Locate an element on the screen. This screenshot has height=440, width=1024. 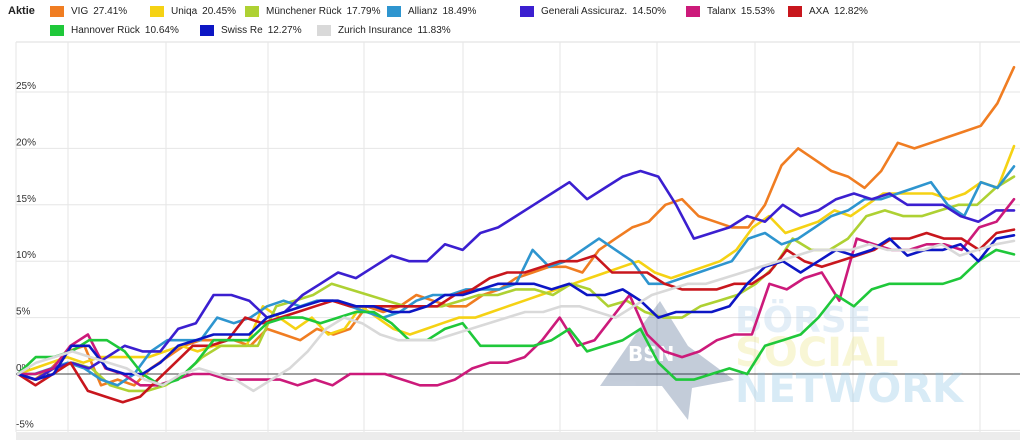
legend-item-generali-assicuraz: Generali Assicuraz. 14.50% is located at coordinates (593, 11).